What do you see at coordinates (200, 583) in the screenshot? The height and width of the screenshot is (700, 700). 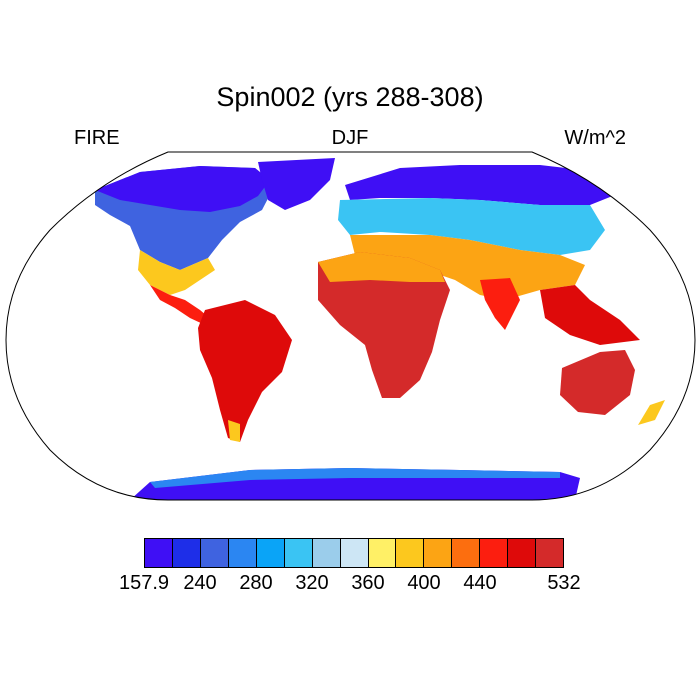 I see `colorbar-tick-label: 240` at bounding box center [200, 583].